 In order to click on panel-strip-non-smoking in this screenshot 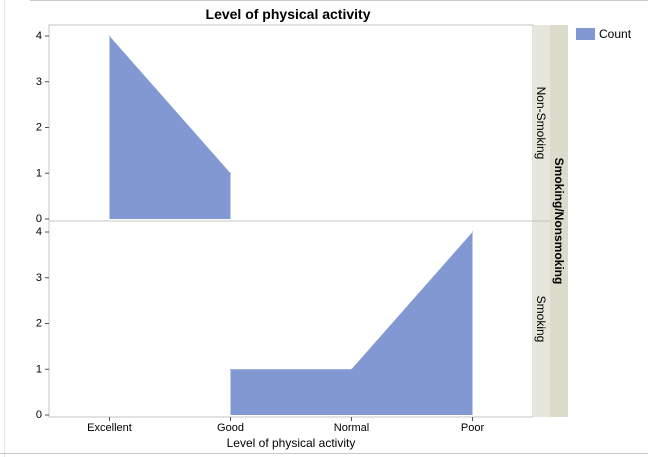, I will do `click(541, 123)`.